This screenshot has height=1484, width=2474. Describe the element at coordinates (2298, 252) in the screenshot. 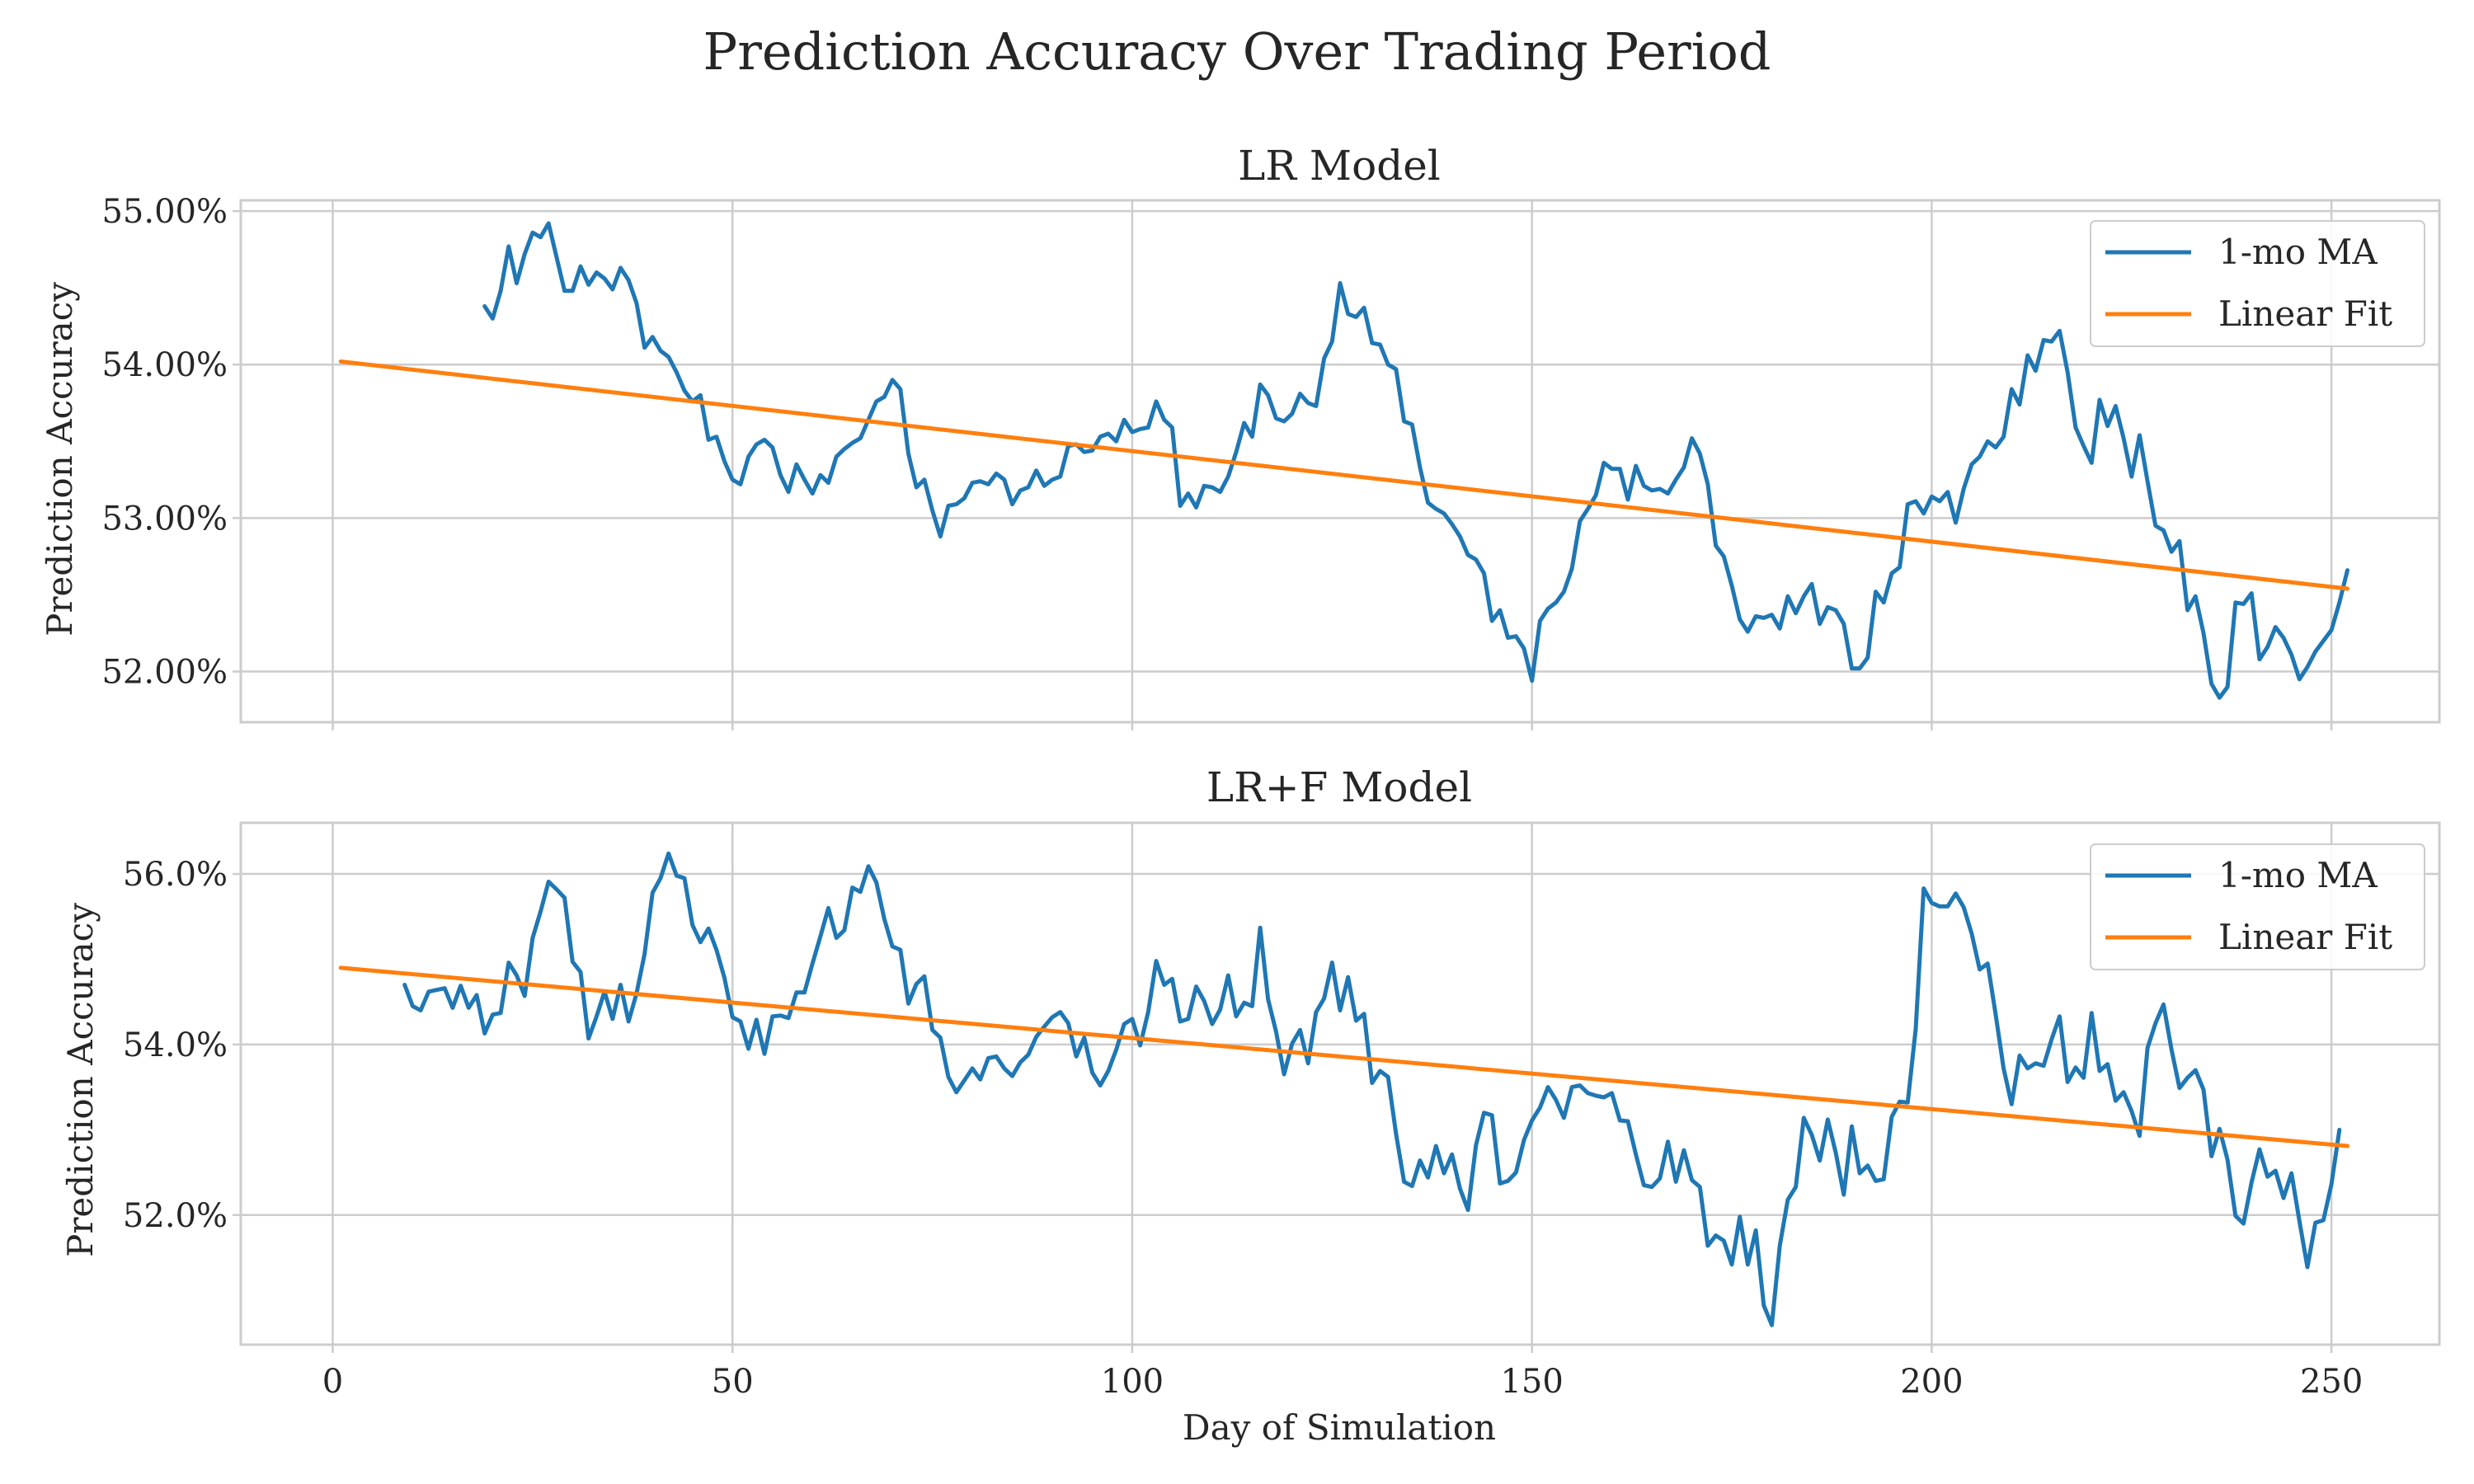

I see `lr-model-legend-ma-label: 1-mo MA` at that location.